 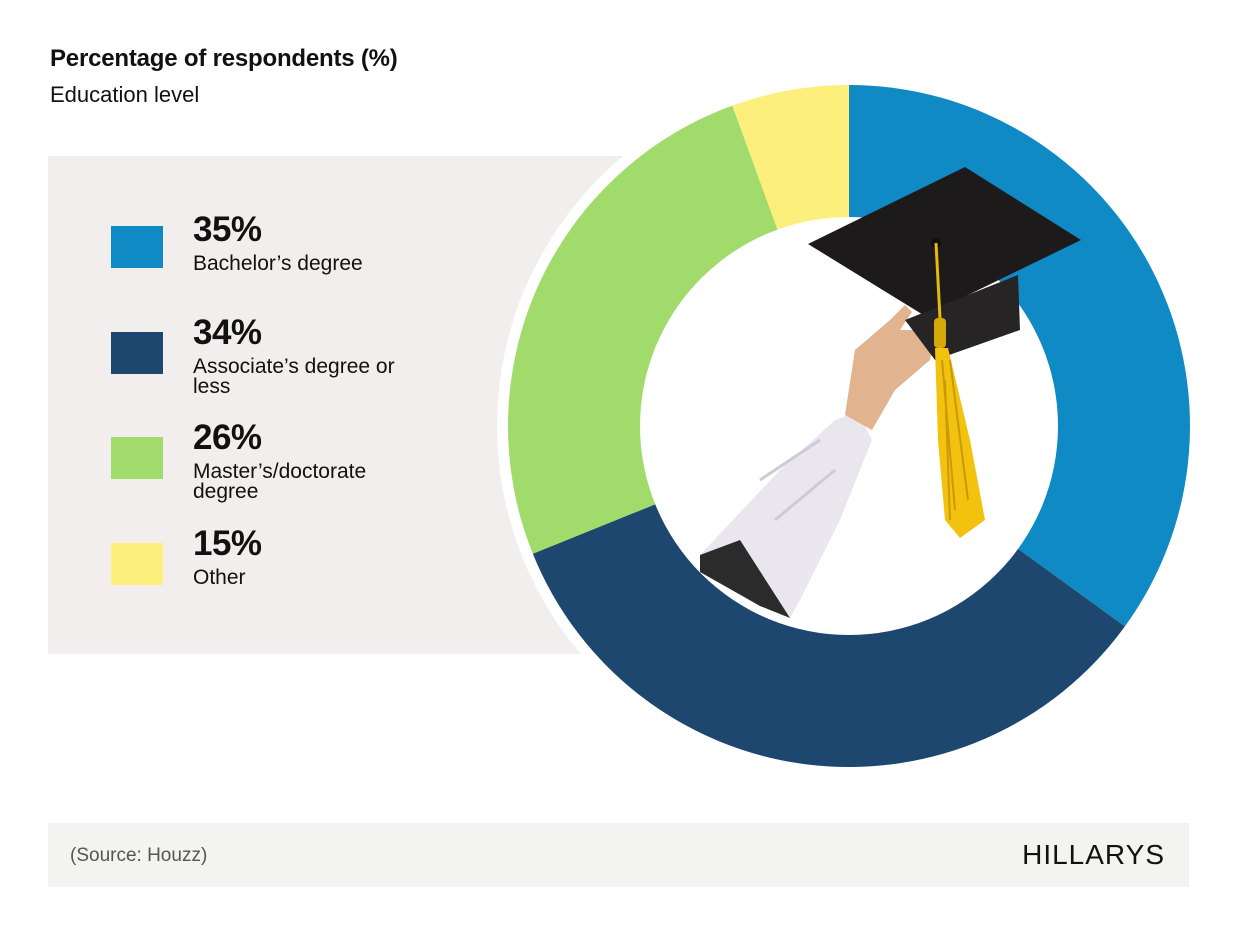 I want to click on legend-label: Bachelor’s degree, so click(x=278, y=263).